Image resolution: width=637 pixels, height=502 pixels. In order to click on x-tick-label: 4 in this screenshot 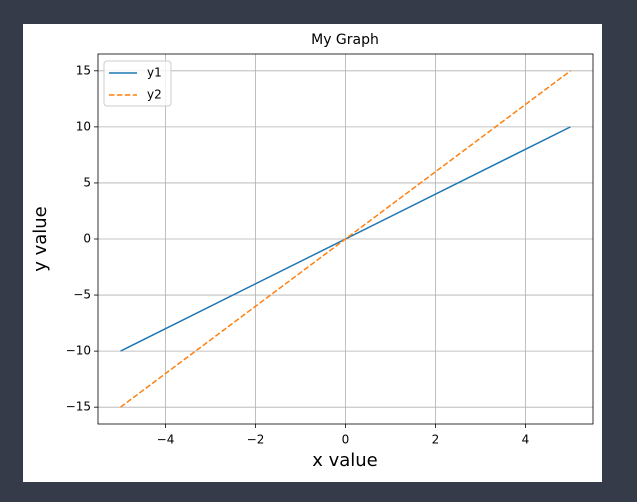, I will do `click(526, 440)`.